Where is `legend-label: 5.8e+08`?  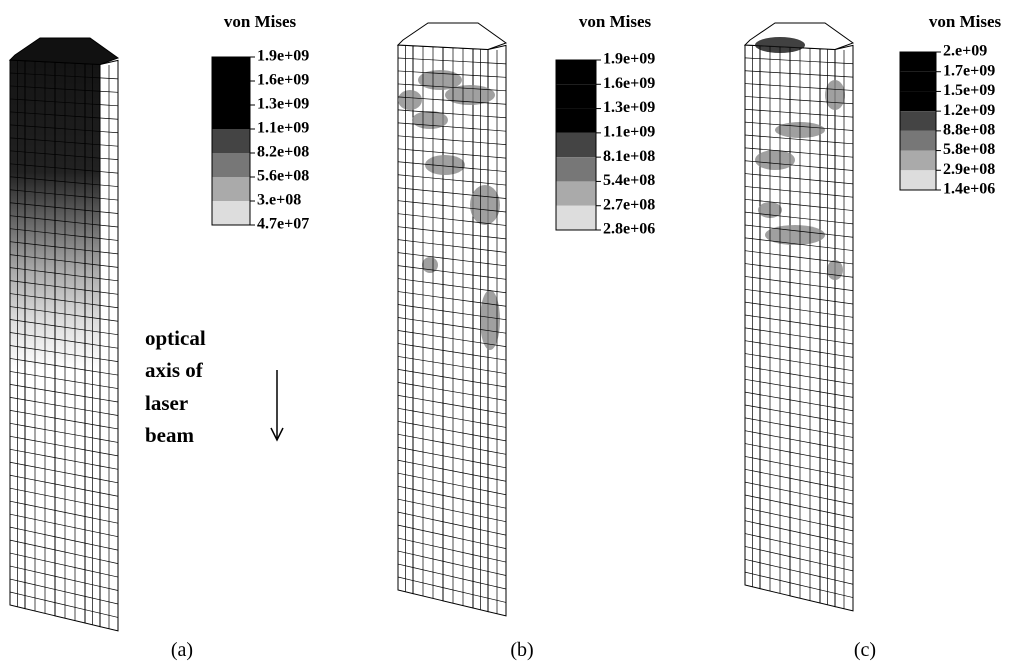 legend-label: 5.8e+08 is located at coordinates (969, 149).